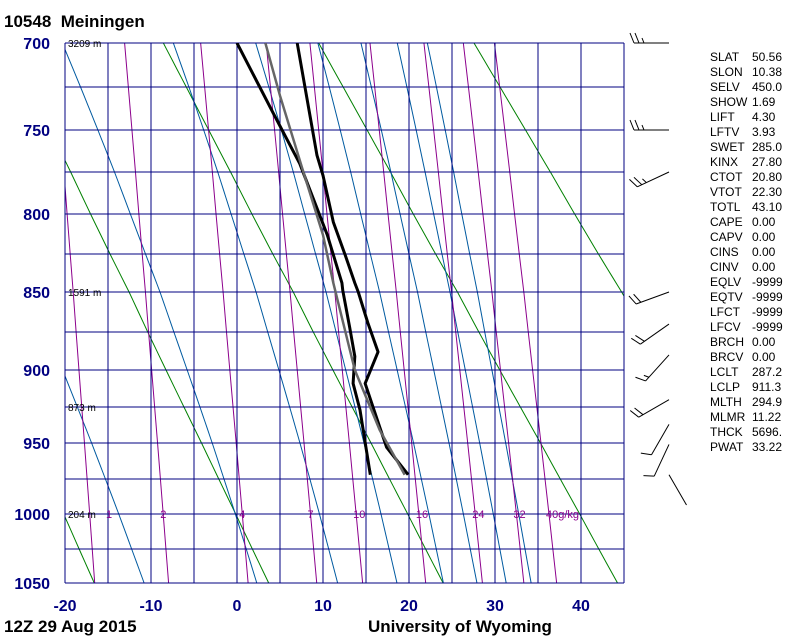 The height and width of the screenshot is (640, 800). Describe the element at coordinates (767, 372) in the screenshot. I see `stat-value: 287.2` at that location.